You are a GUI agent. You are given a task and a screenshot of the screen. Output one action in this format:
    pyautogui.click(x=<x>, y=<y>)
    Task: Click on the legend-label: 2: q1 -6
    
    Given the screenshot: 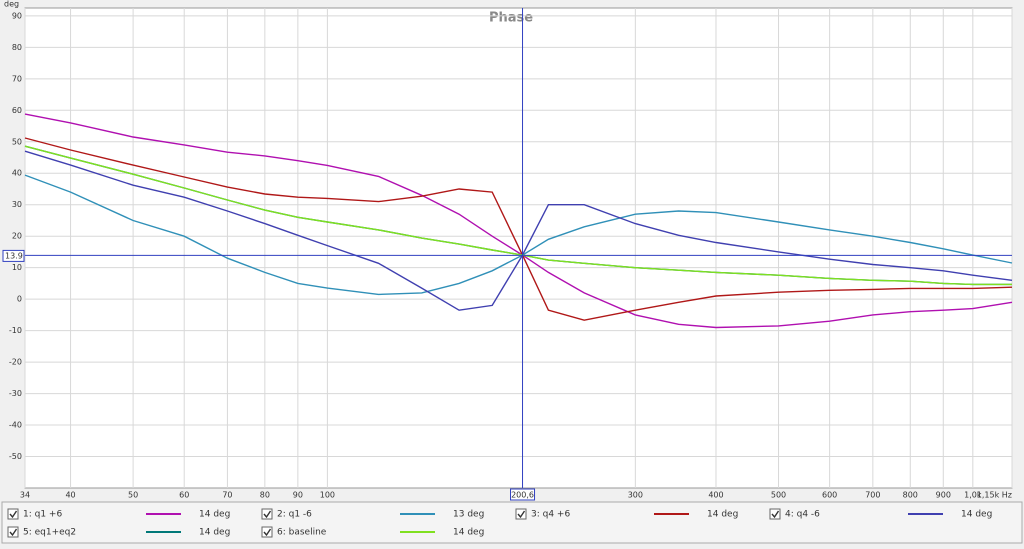 What is the action you would take?
    pyautogui.click(x=294, y=515)
    